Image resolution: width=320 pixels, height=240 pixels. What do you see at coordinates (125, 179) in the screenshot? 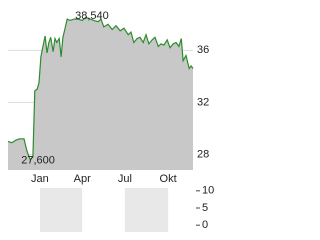
I see `x-tick-label: Jul` at bounding box center [125, 179].